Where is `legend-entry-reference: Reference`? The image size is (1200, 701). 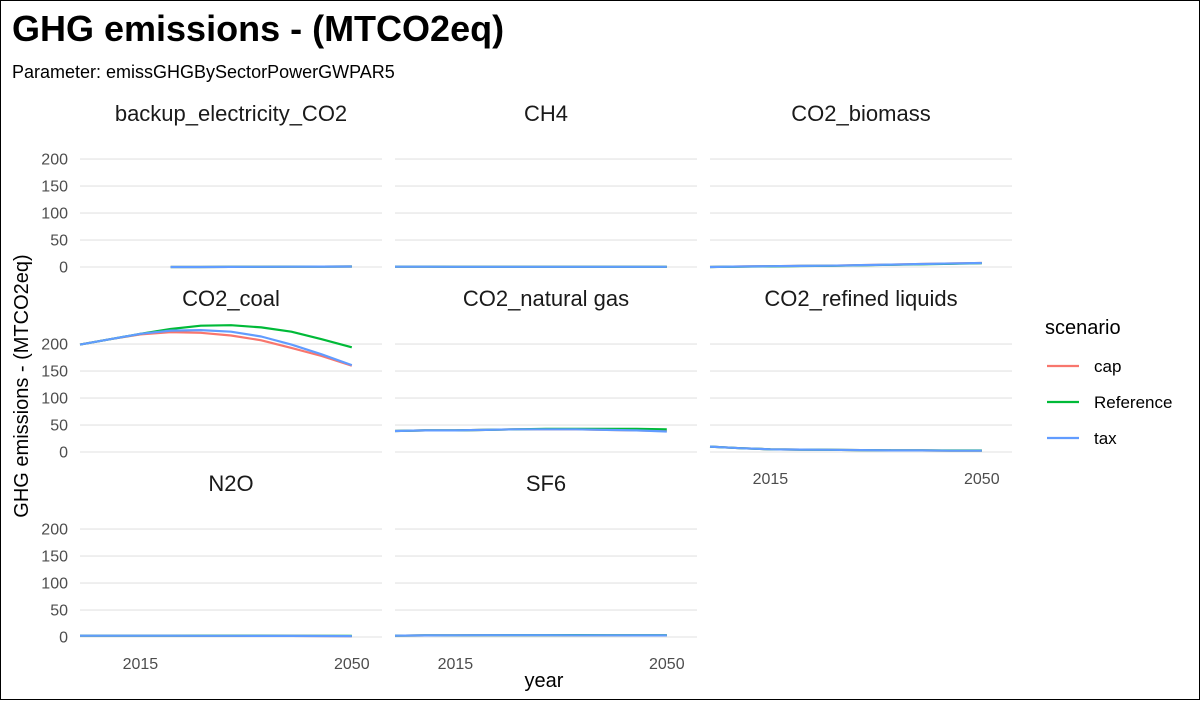 legend-entry-reference: Reference is located at coordinates (1109, 402).